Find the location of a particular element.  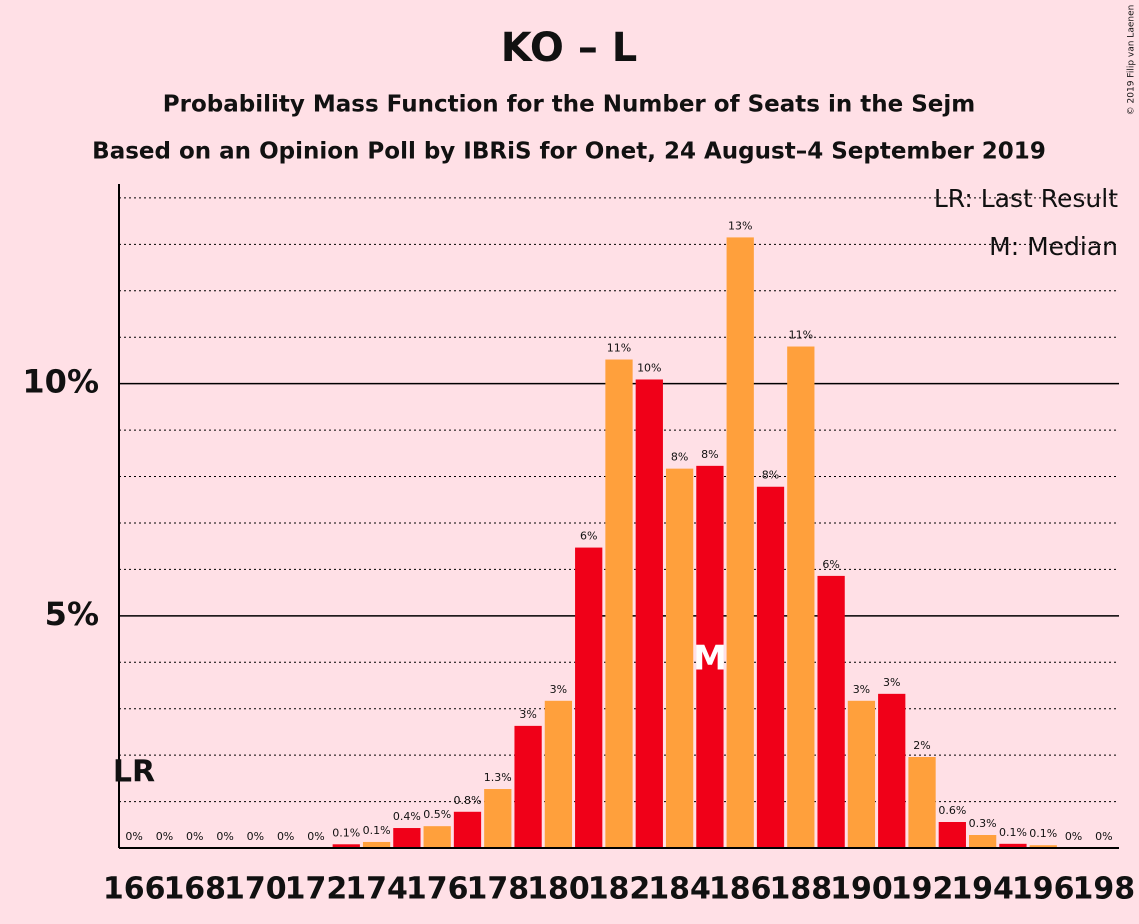

value-label: 0.3% is located at coordinates (983, 823).